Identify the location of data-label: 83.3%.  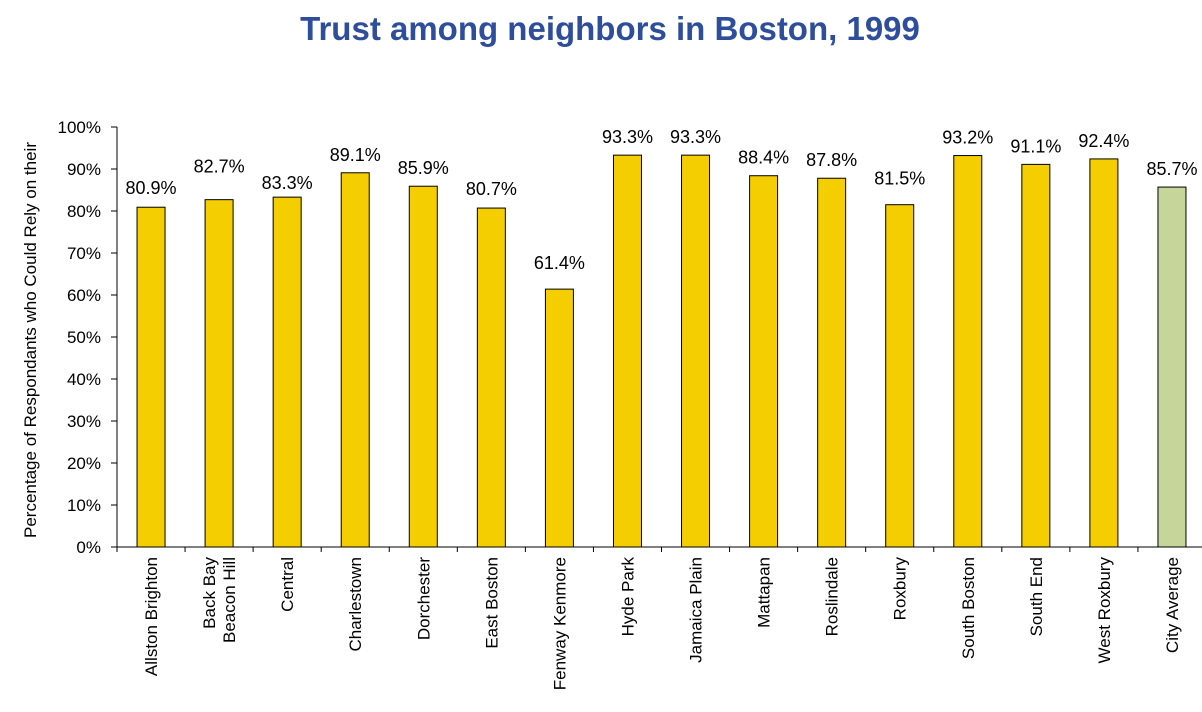
(287, 183).